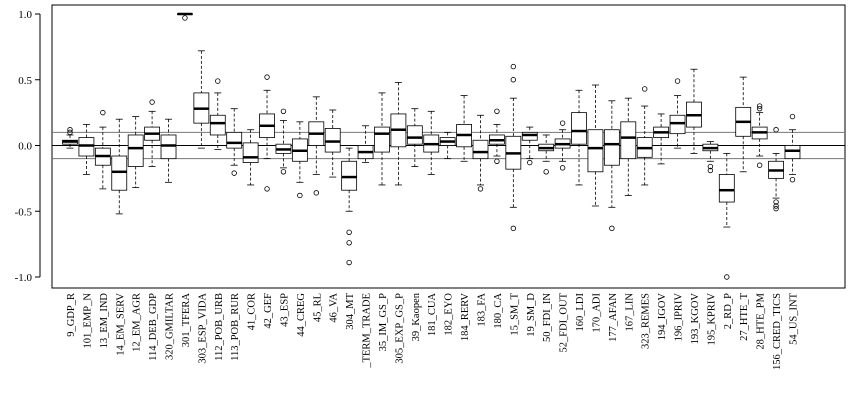 Image resolution: width=850 pixels, height=402 pixels. What do you see at coordinates (102, 149) in the screenshot?
I see `box-13_EM_IND` at bounding box center [102, 149].